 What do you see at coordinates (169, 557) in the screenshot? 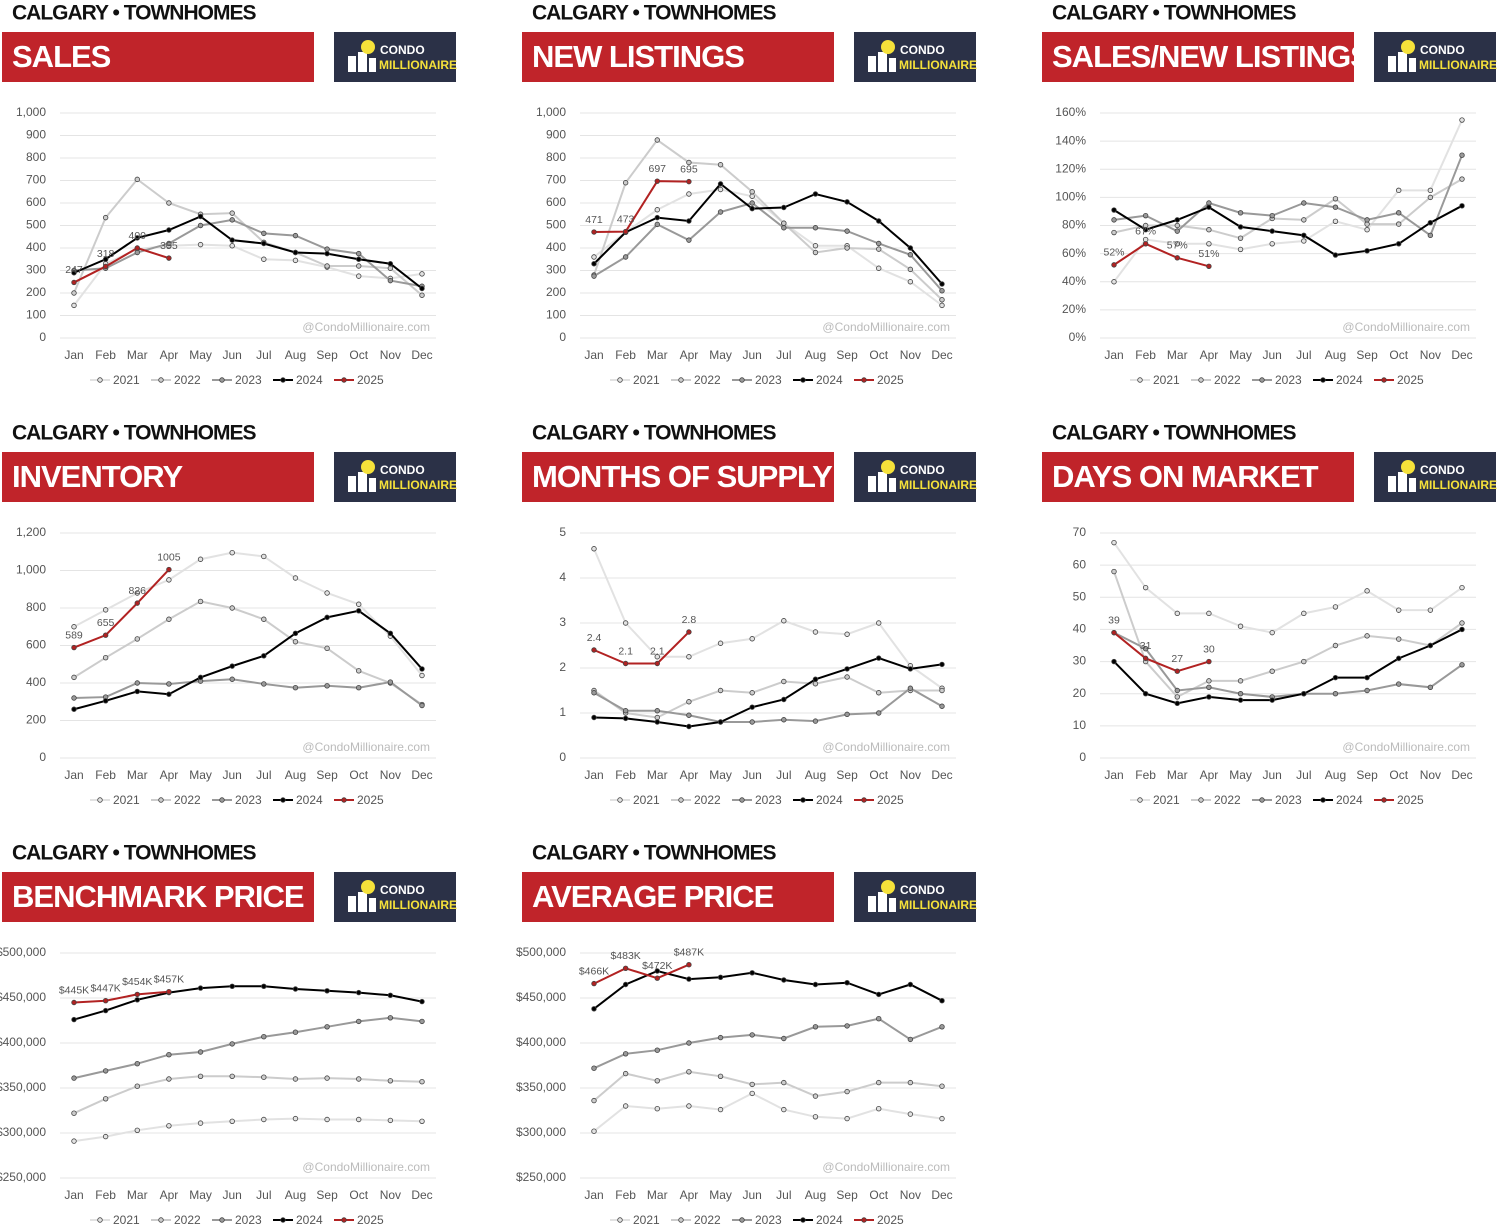
I see `data-label: 1005` at bounding box center [169, 557].